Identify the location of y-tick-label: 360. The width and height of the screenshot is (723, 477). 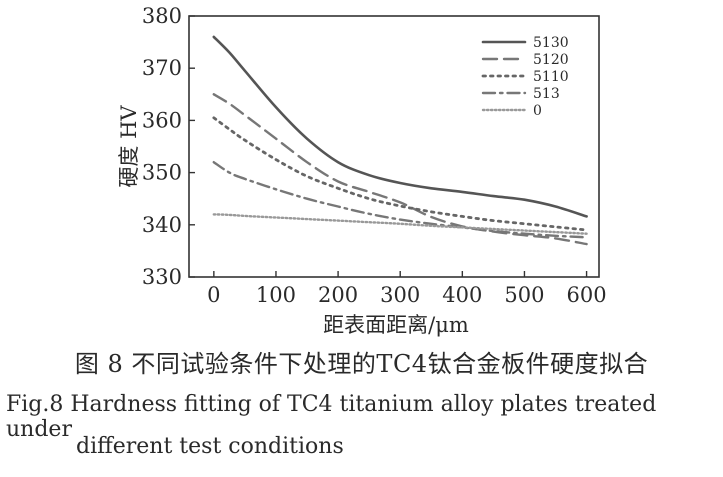
(162, 120).